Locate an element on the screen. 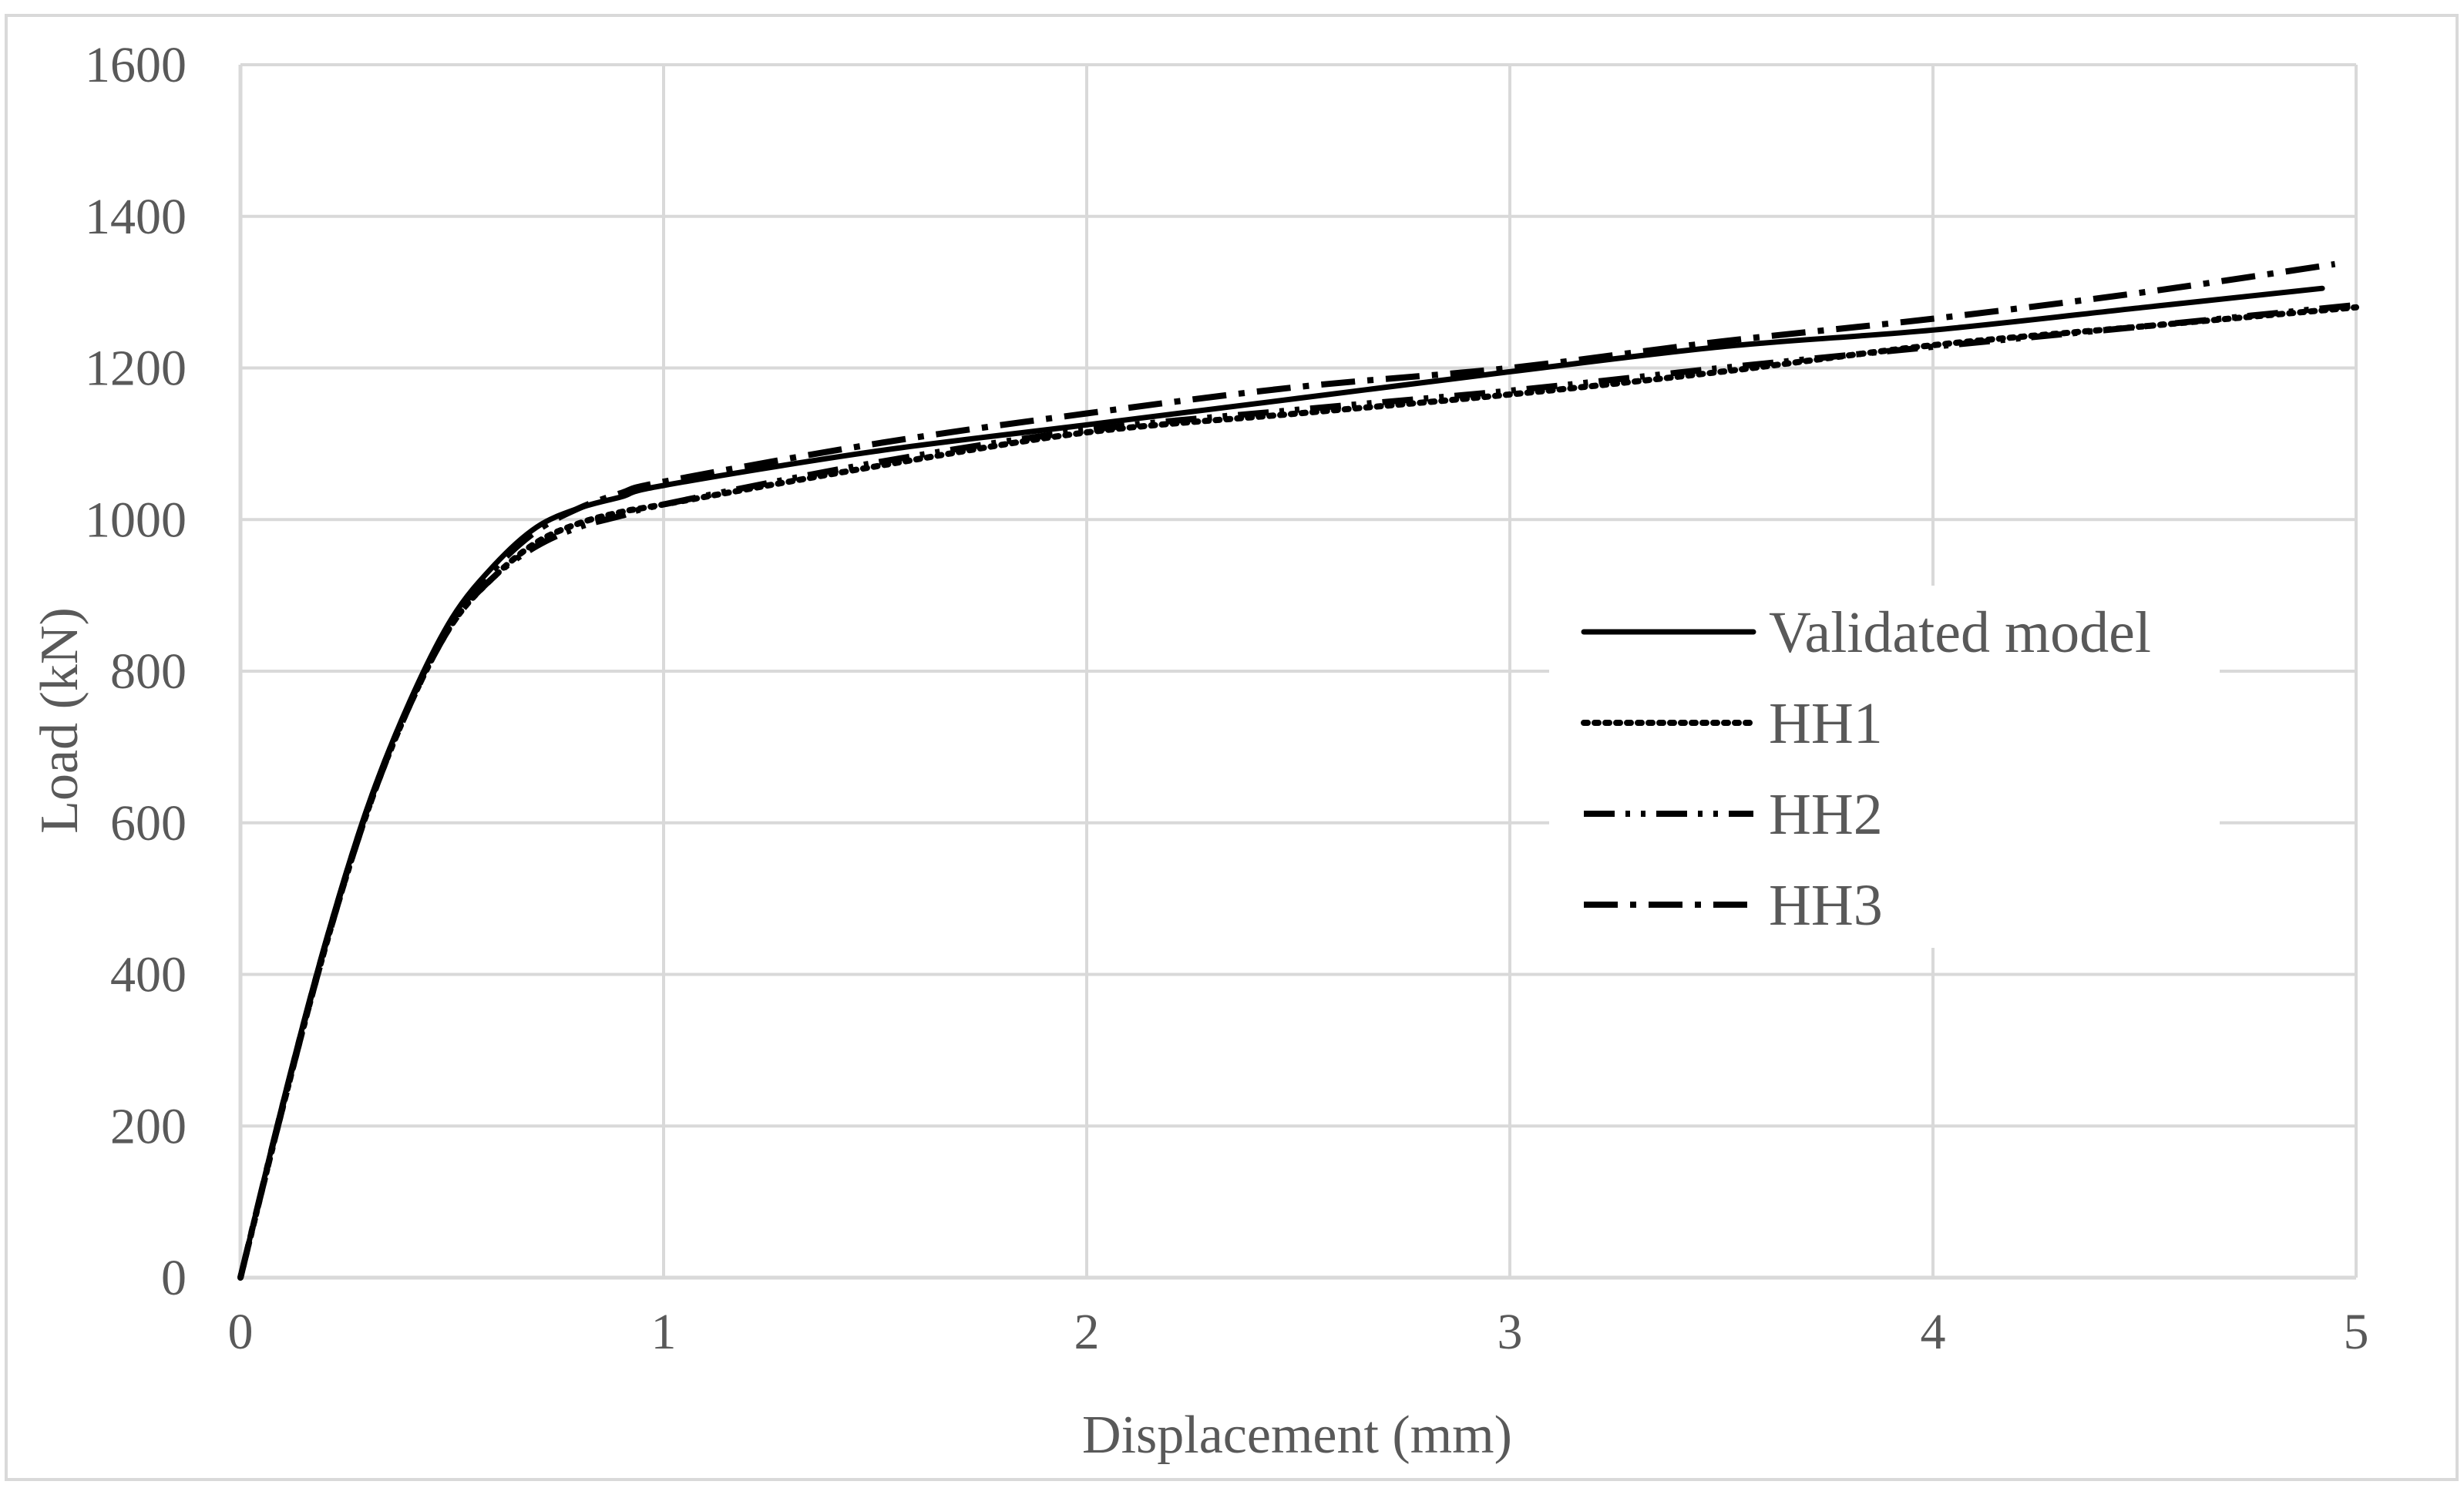 This screenshot has height=1488, width=2464. legend: Validated model HH1 HH2 HH3 is located at coordinates (1884, 767).